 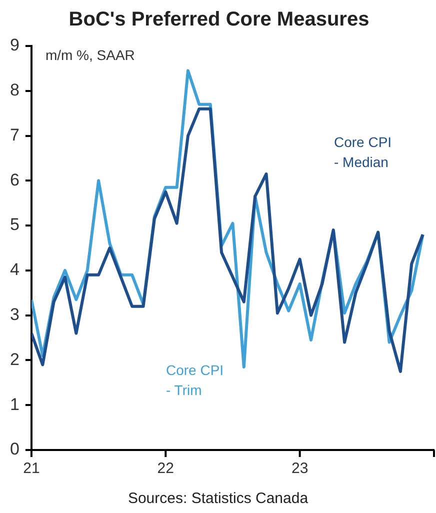 I want to click on y-tick-label: 4, so click(x=15, y=270).